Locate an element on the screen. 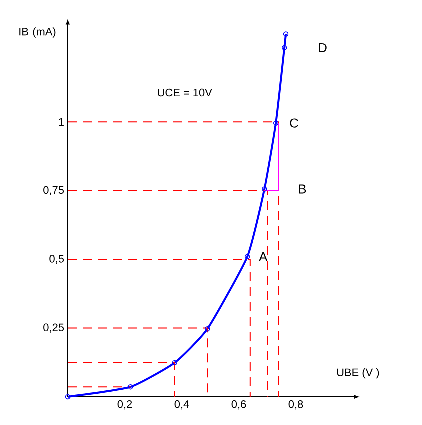  y-tick-label: 0,5 is located at coordinates (57, 259).